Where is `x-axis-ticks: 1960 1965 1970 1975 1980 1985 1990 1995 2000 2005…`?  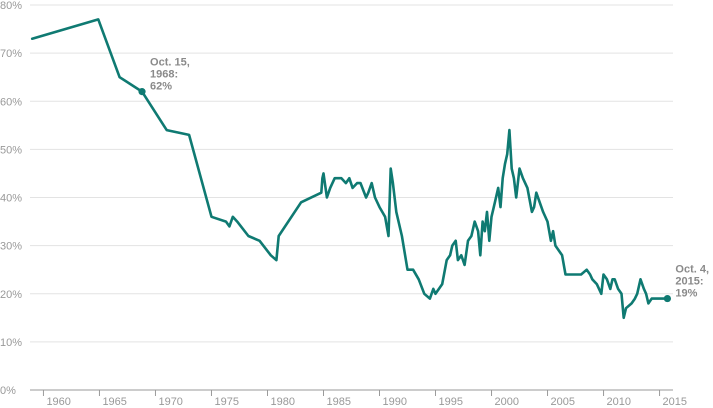
x-axis-ticks: 1960 1965 1970 1975 1980 1985 1990 1995 2000 2005… is located at coordinates (364, 399).